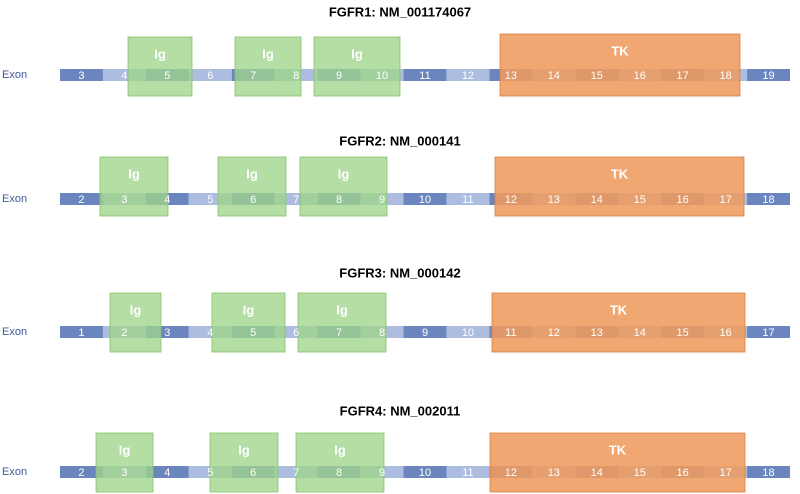 This screenshot has width=800, height=494. What do you see at coordinates (399, 140) in the screenshot?
I see `gene-title: FGFR2: NM_000141` at bounding box center [399, 140].